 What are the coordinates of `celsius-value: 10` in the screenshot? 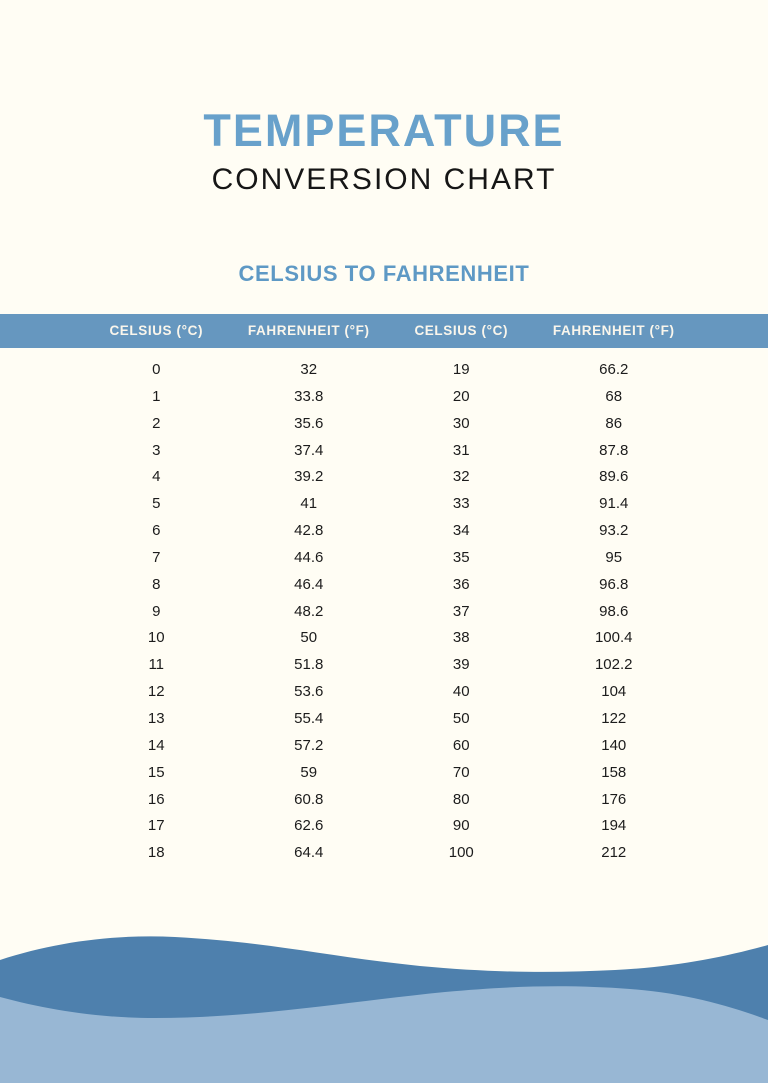 It's located at (156, 638).